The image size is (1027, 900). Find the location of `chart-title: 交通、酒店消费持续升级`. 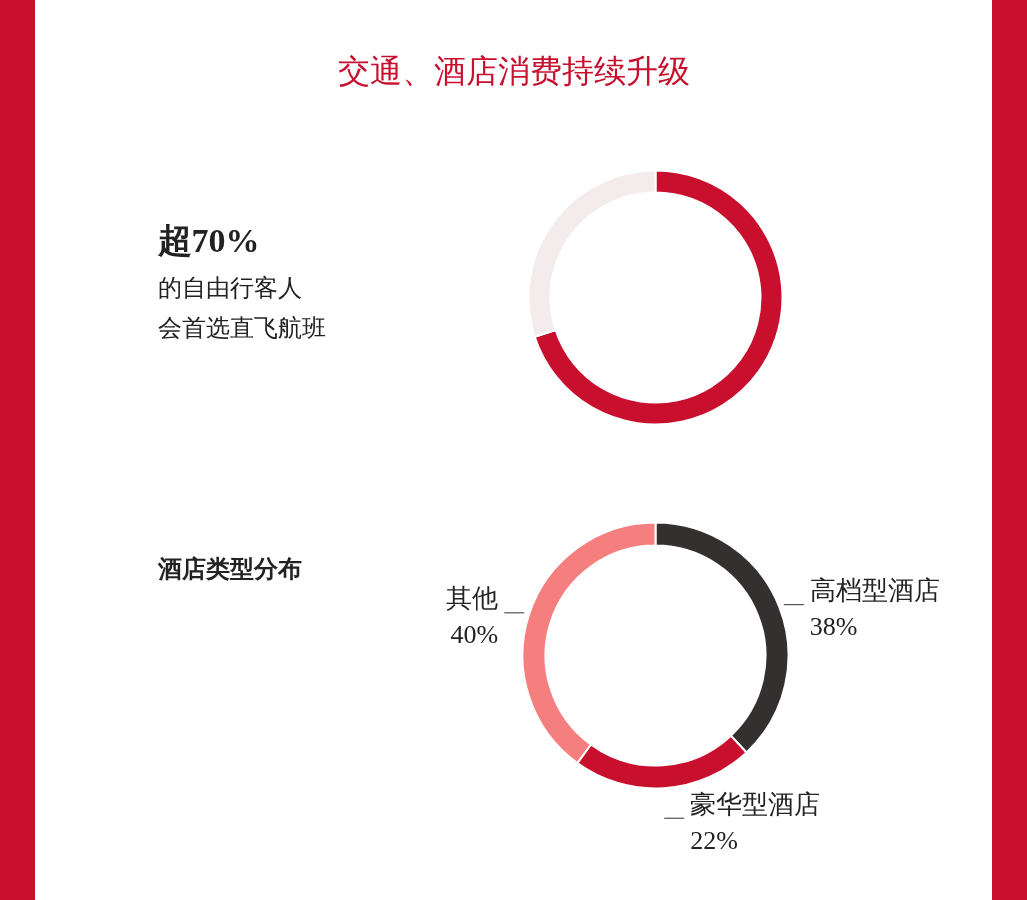

chart-title: 交通、酒店消费持续升级 is located at coordinates (514, 70).